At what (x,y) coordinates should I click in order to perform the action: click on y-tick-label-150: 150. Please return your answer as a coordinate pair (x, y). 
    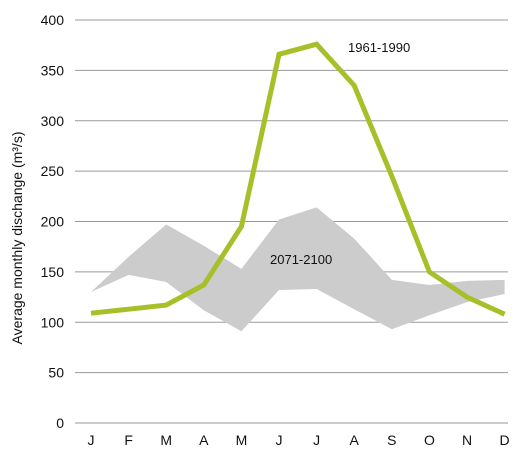
    Looking at the image, I should click on (53, 272).